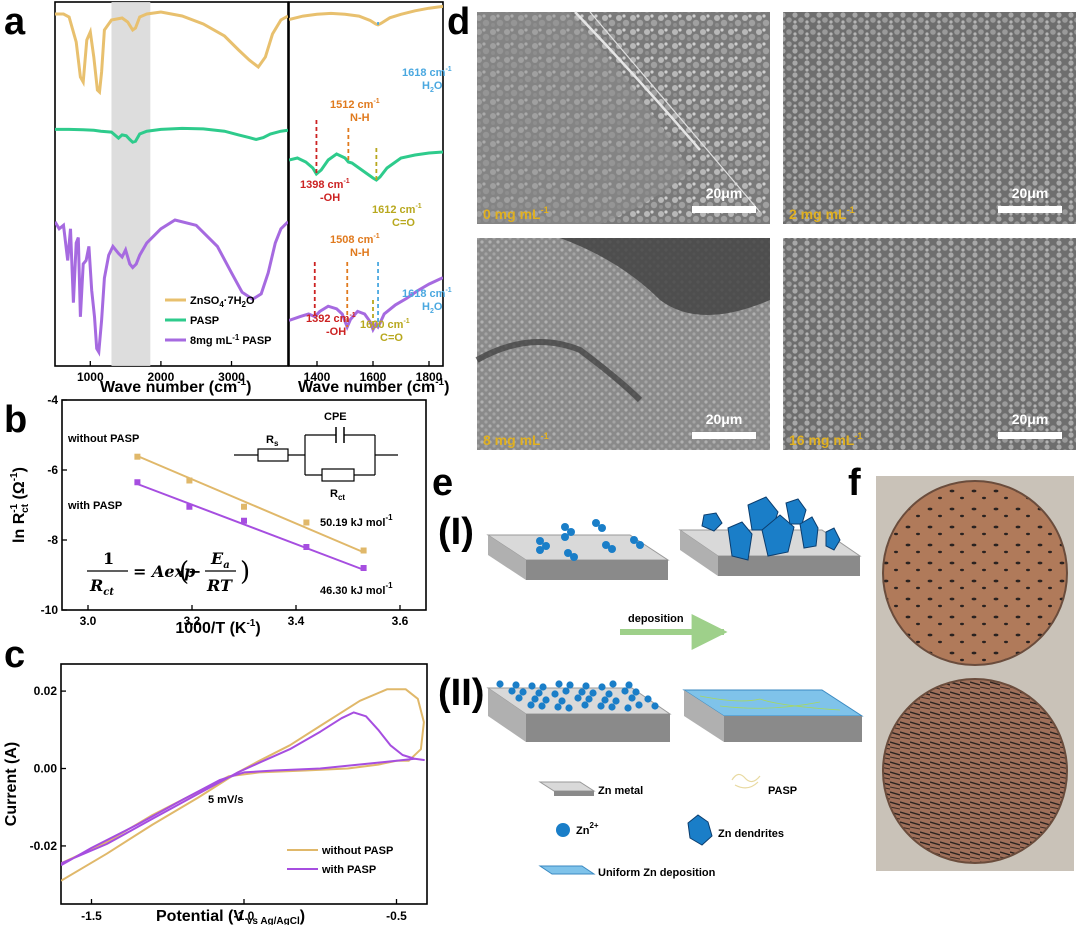 The height and width of the screenshot is (925, 1080). I want to click on eq-minus: −, so click(194, 571).